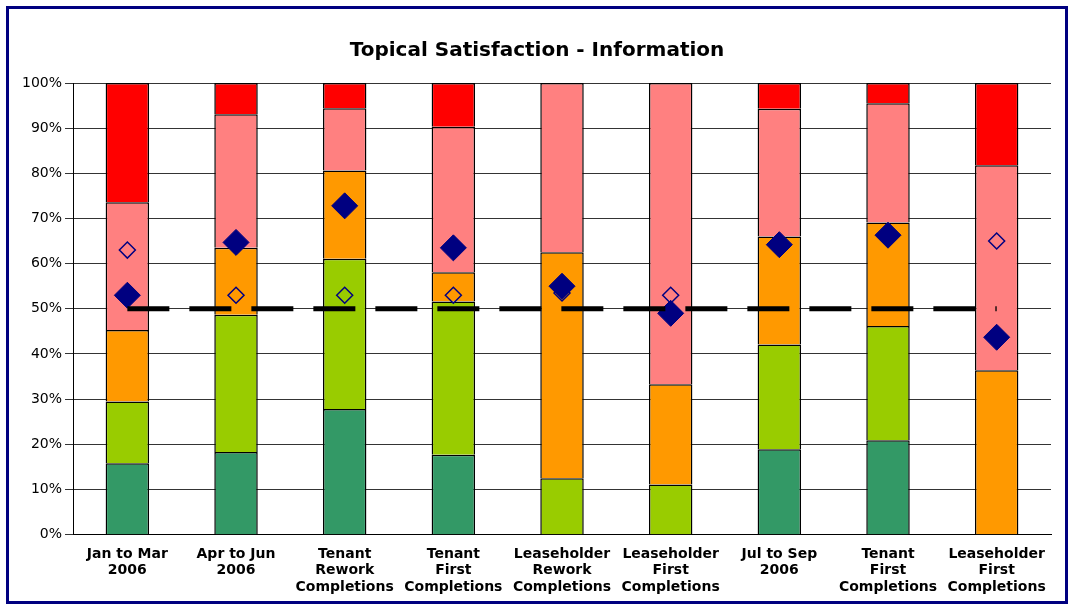 The width and height of the screenshot is (1074, 609). I want to click on chart-title: Topical Satisfaction - Information, so click(537, 49).